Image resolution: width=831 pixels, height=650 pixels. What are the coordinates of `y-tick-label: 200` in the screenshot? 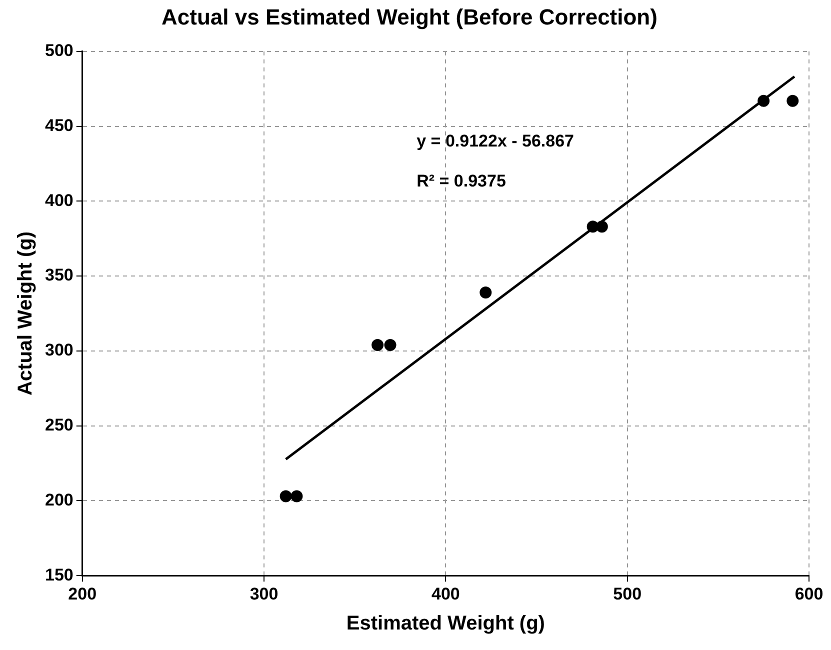 It's located at (59, 500).